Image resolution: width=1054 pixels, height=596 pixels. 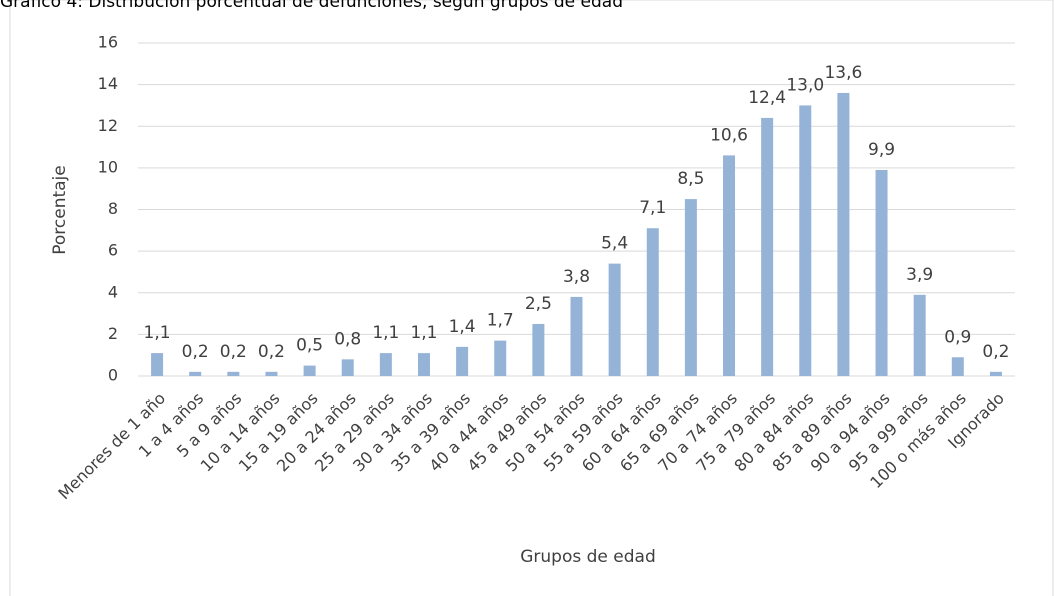 I want to click on data-label: 10,6, so click(x=729, y=135).